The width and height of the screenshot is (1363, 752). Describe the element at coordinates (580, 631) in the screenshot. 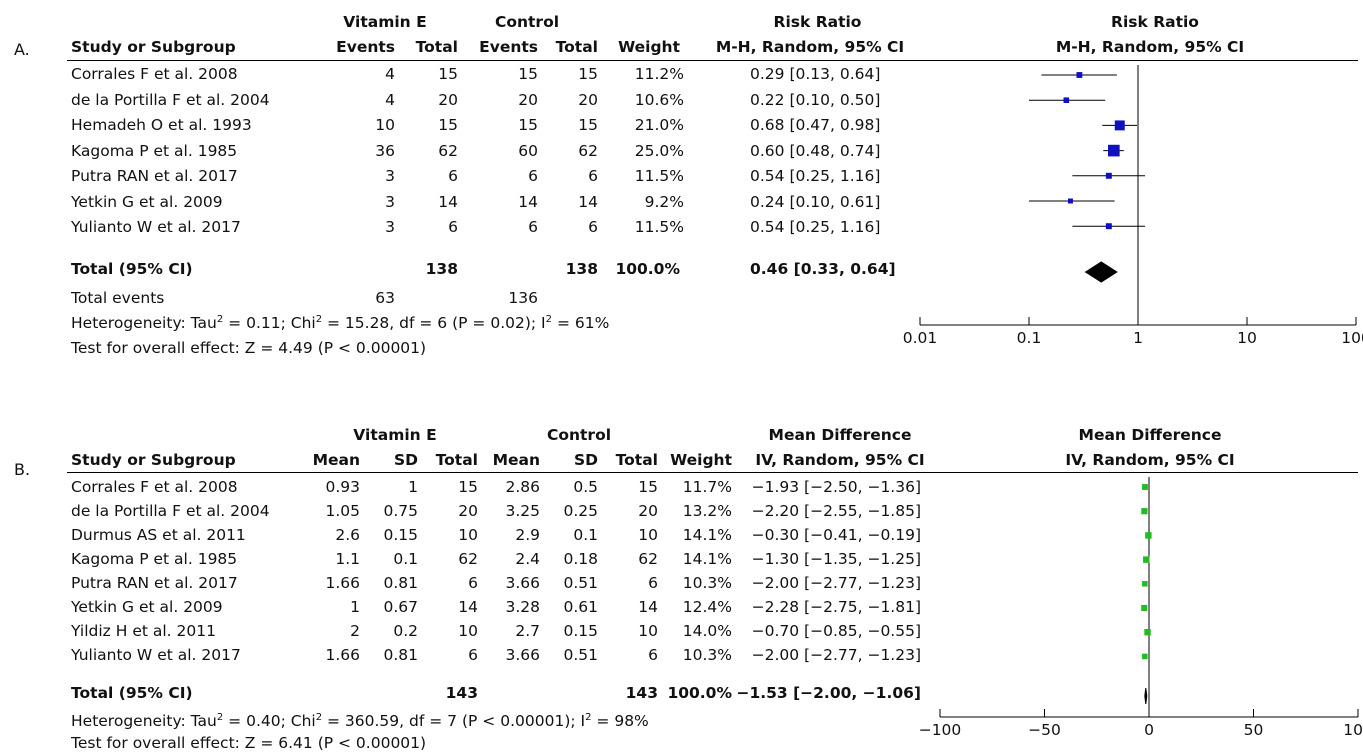

I see `control-sd: 0.15` at that location.